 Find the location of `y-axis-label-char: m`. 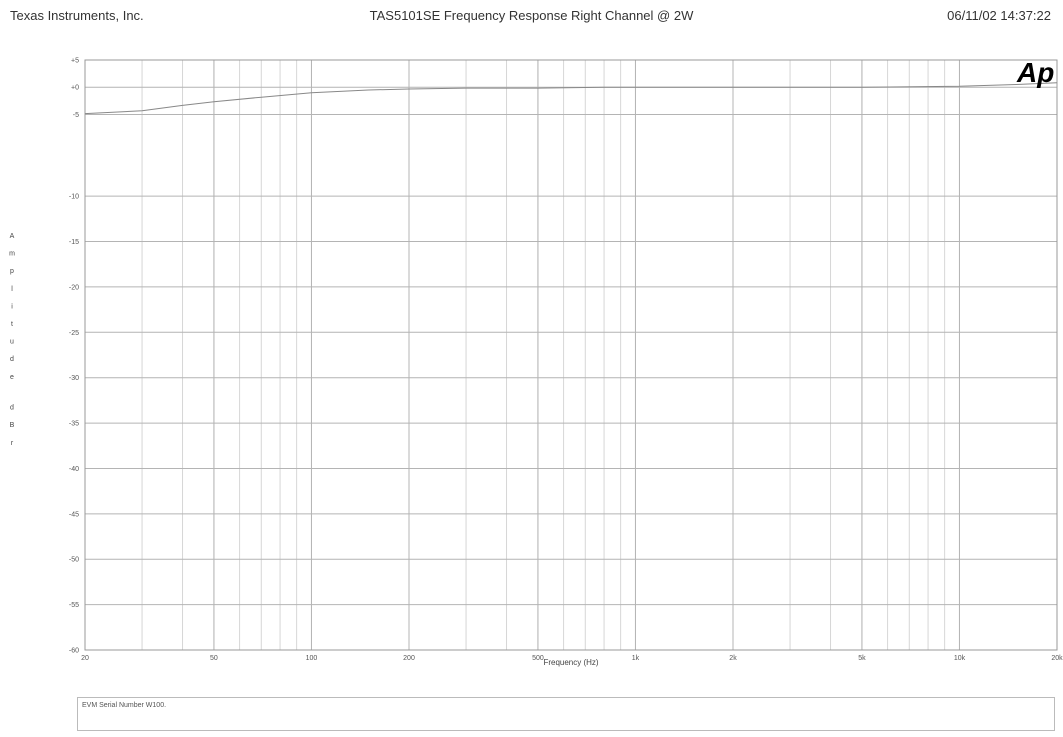

y-axis-label-char: m is located at coordinates (12, 254).